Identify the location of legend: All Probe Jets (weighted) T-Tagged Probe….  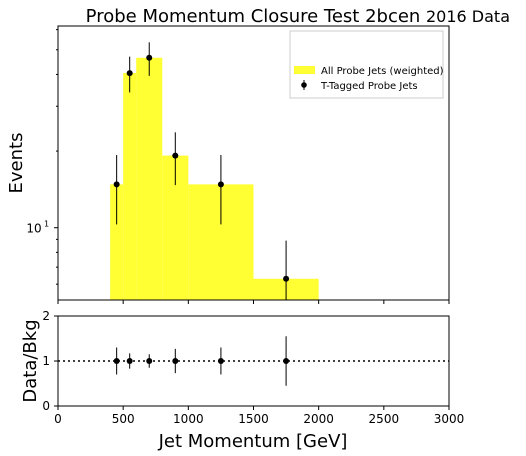
(366, 64).